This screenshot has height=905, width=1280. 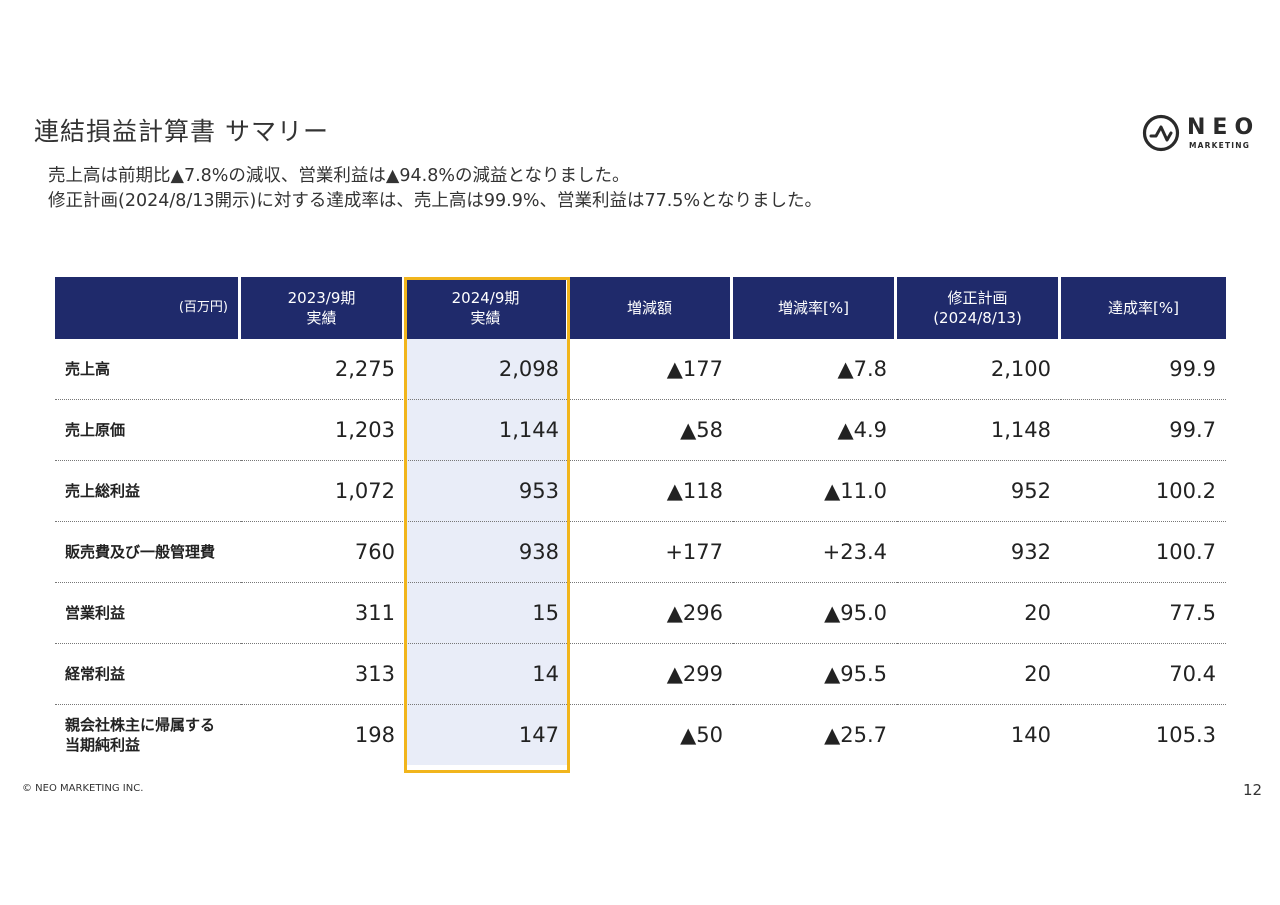 I want to click on table-cell: 2,100, so click(x=979, y=369).